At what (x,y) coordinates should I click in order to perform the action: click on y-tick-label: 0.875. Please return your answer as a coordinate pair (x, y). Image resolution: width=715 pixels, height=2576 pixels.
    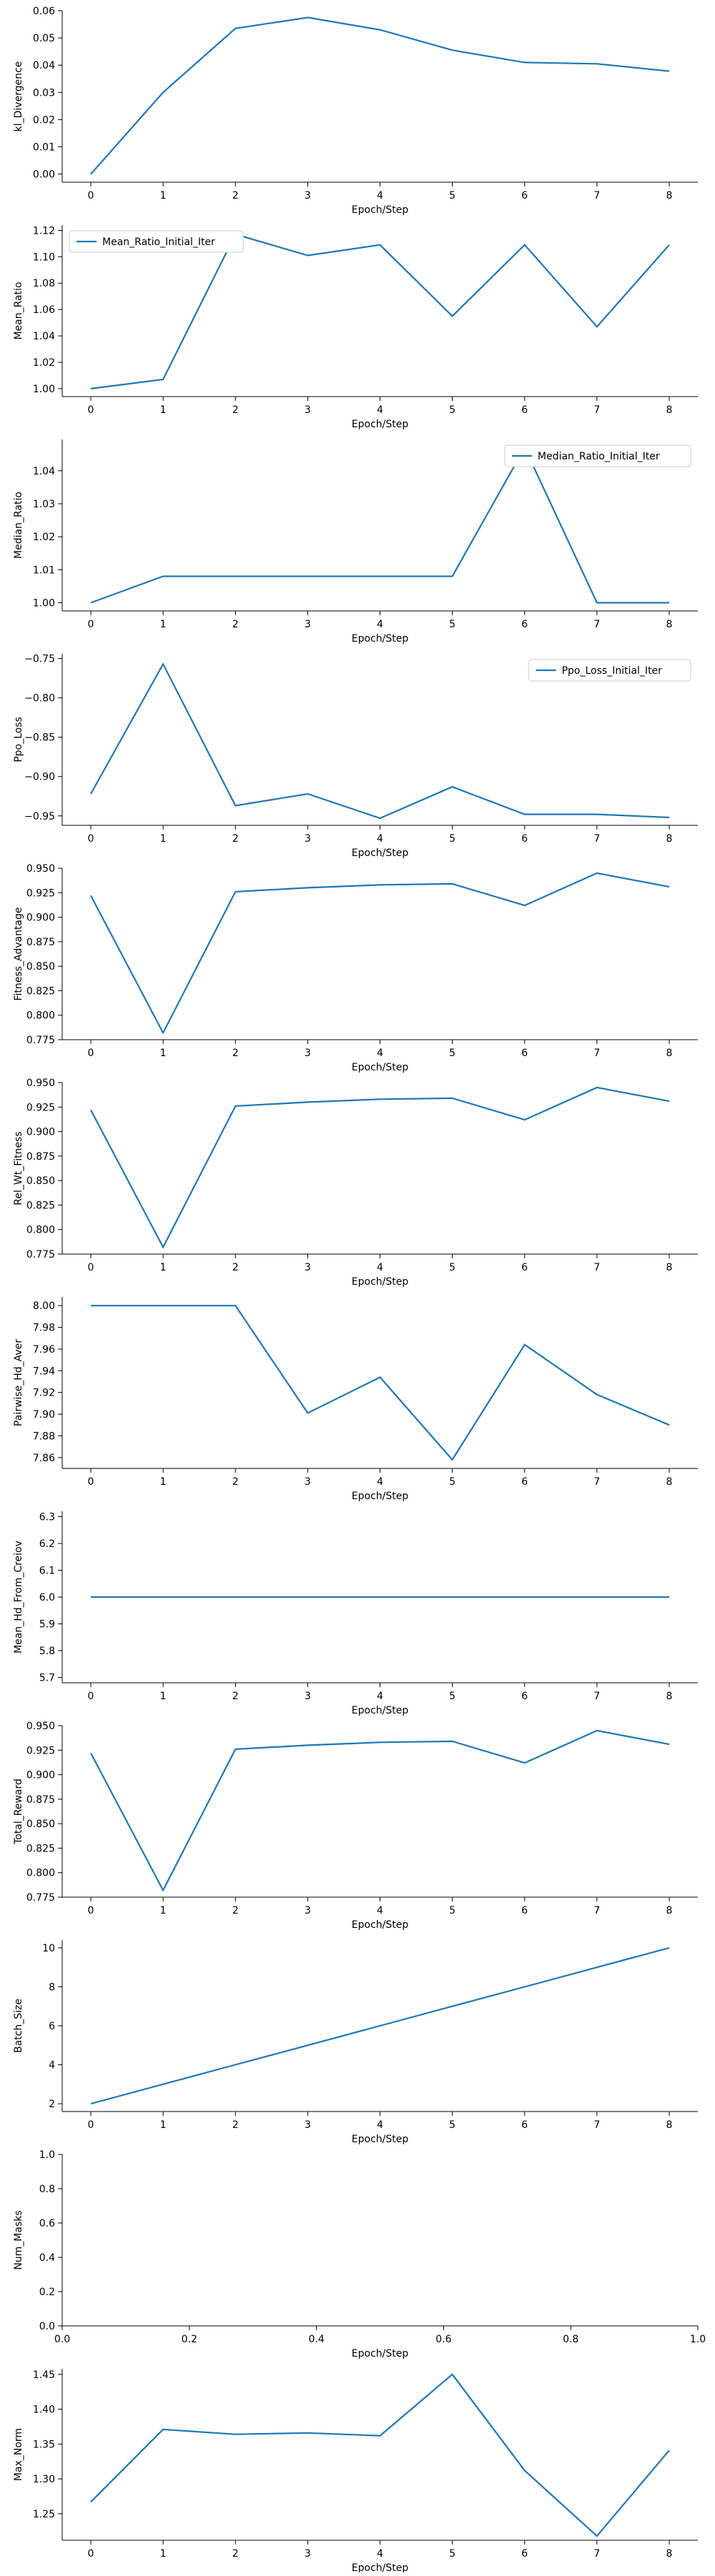
    Looking at the image, I should click on (40, 942).